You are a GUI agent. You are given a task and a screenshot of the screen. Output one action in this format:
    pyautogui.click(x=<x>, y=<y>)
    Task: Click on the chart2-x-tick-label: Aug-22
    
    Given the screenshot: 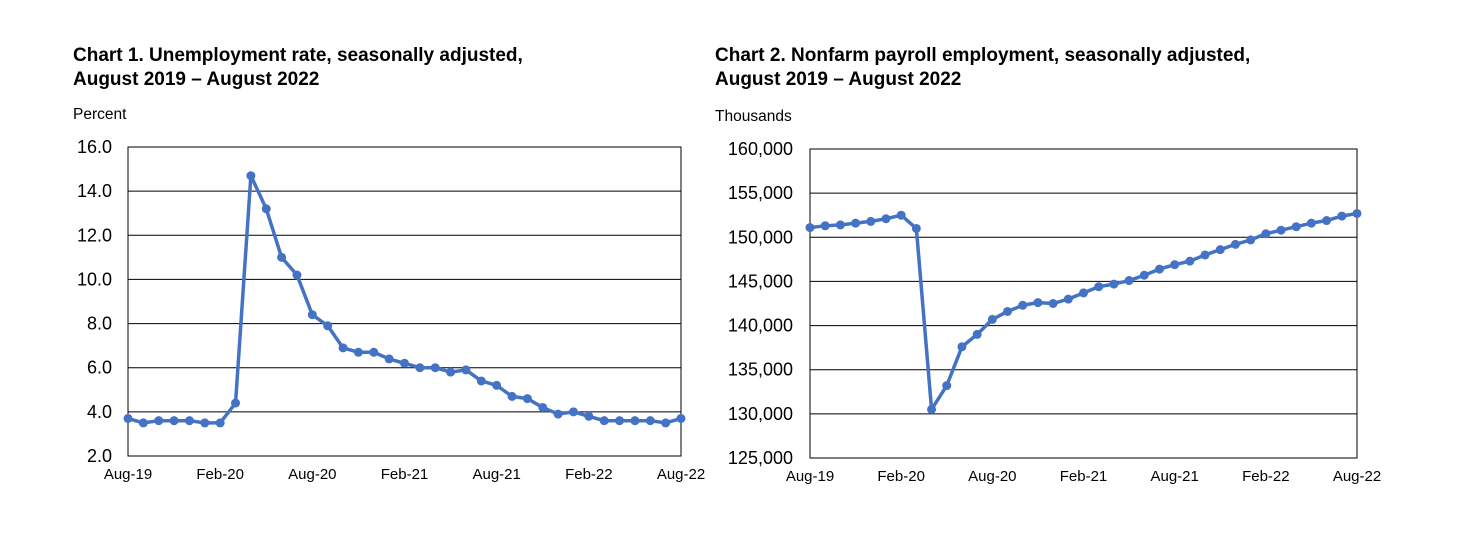 What is the action you would take?
    pyautogui.click(x=1357, y=476)
    